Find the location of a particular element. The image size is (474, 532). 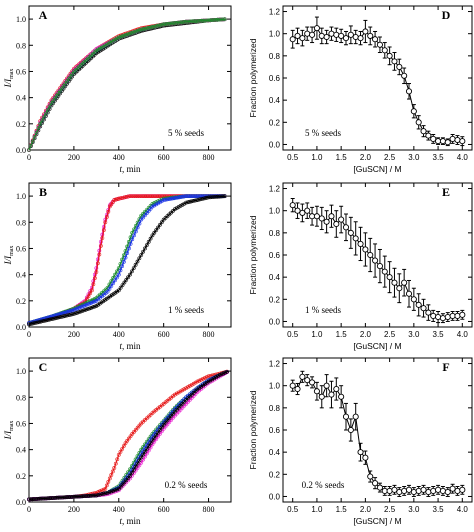

plot-frame is located at coordinates (130, 255).